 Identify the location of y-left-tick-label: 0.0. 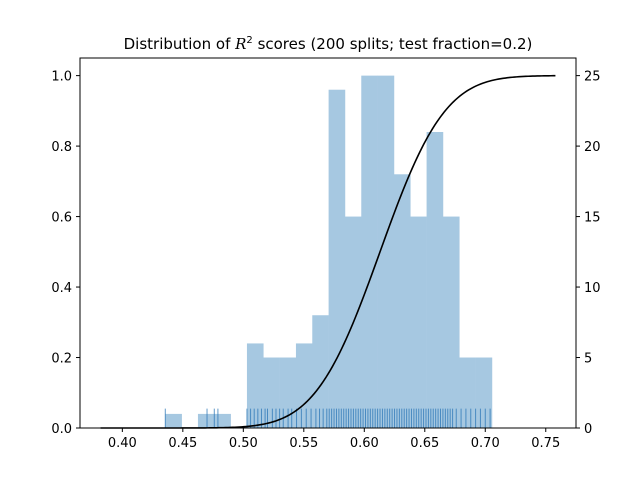
(61, 429).